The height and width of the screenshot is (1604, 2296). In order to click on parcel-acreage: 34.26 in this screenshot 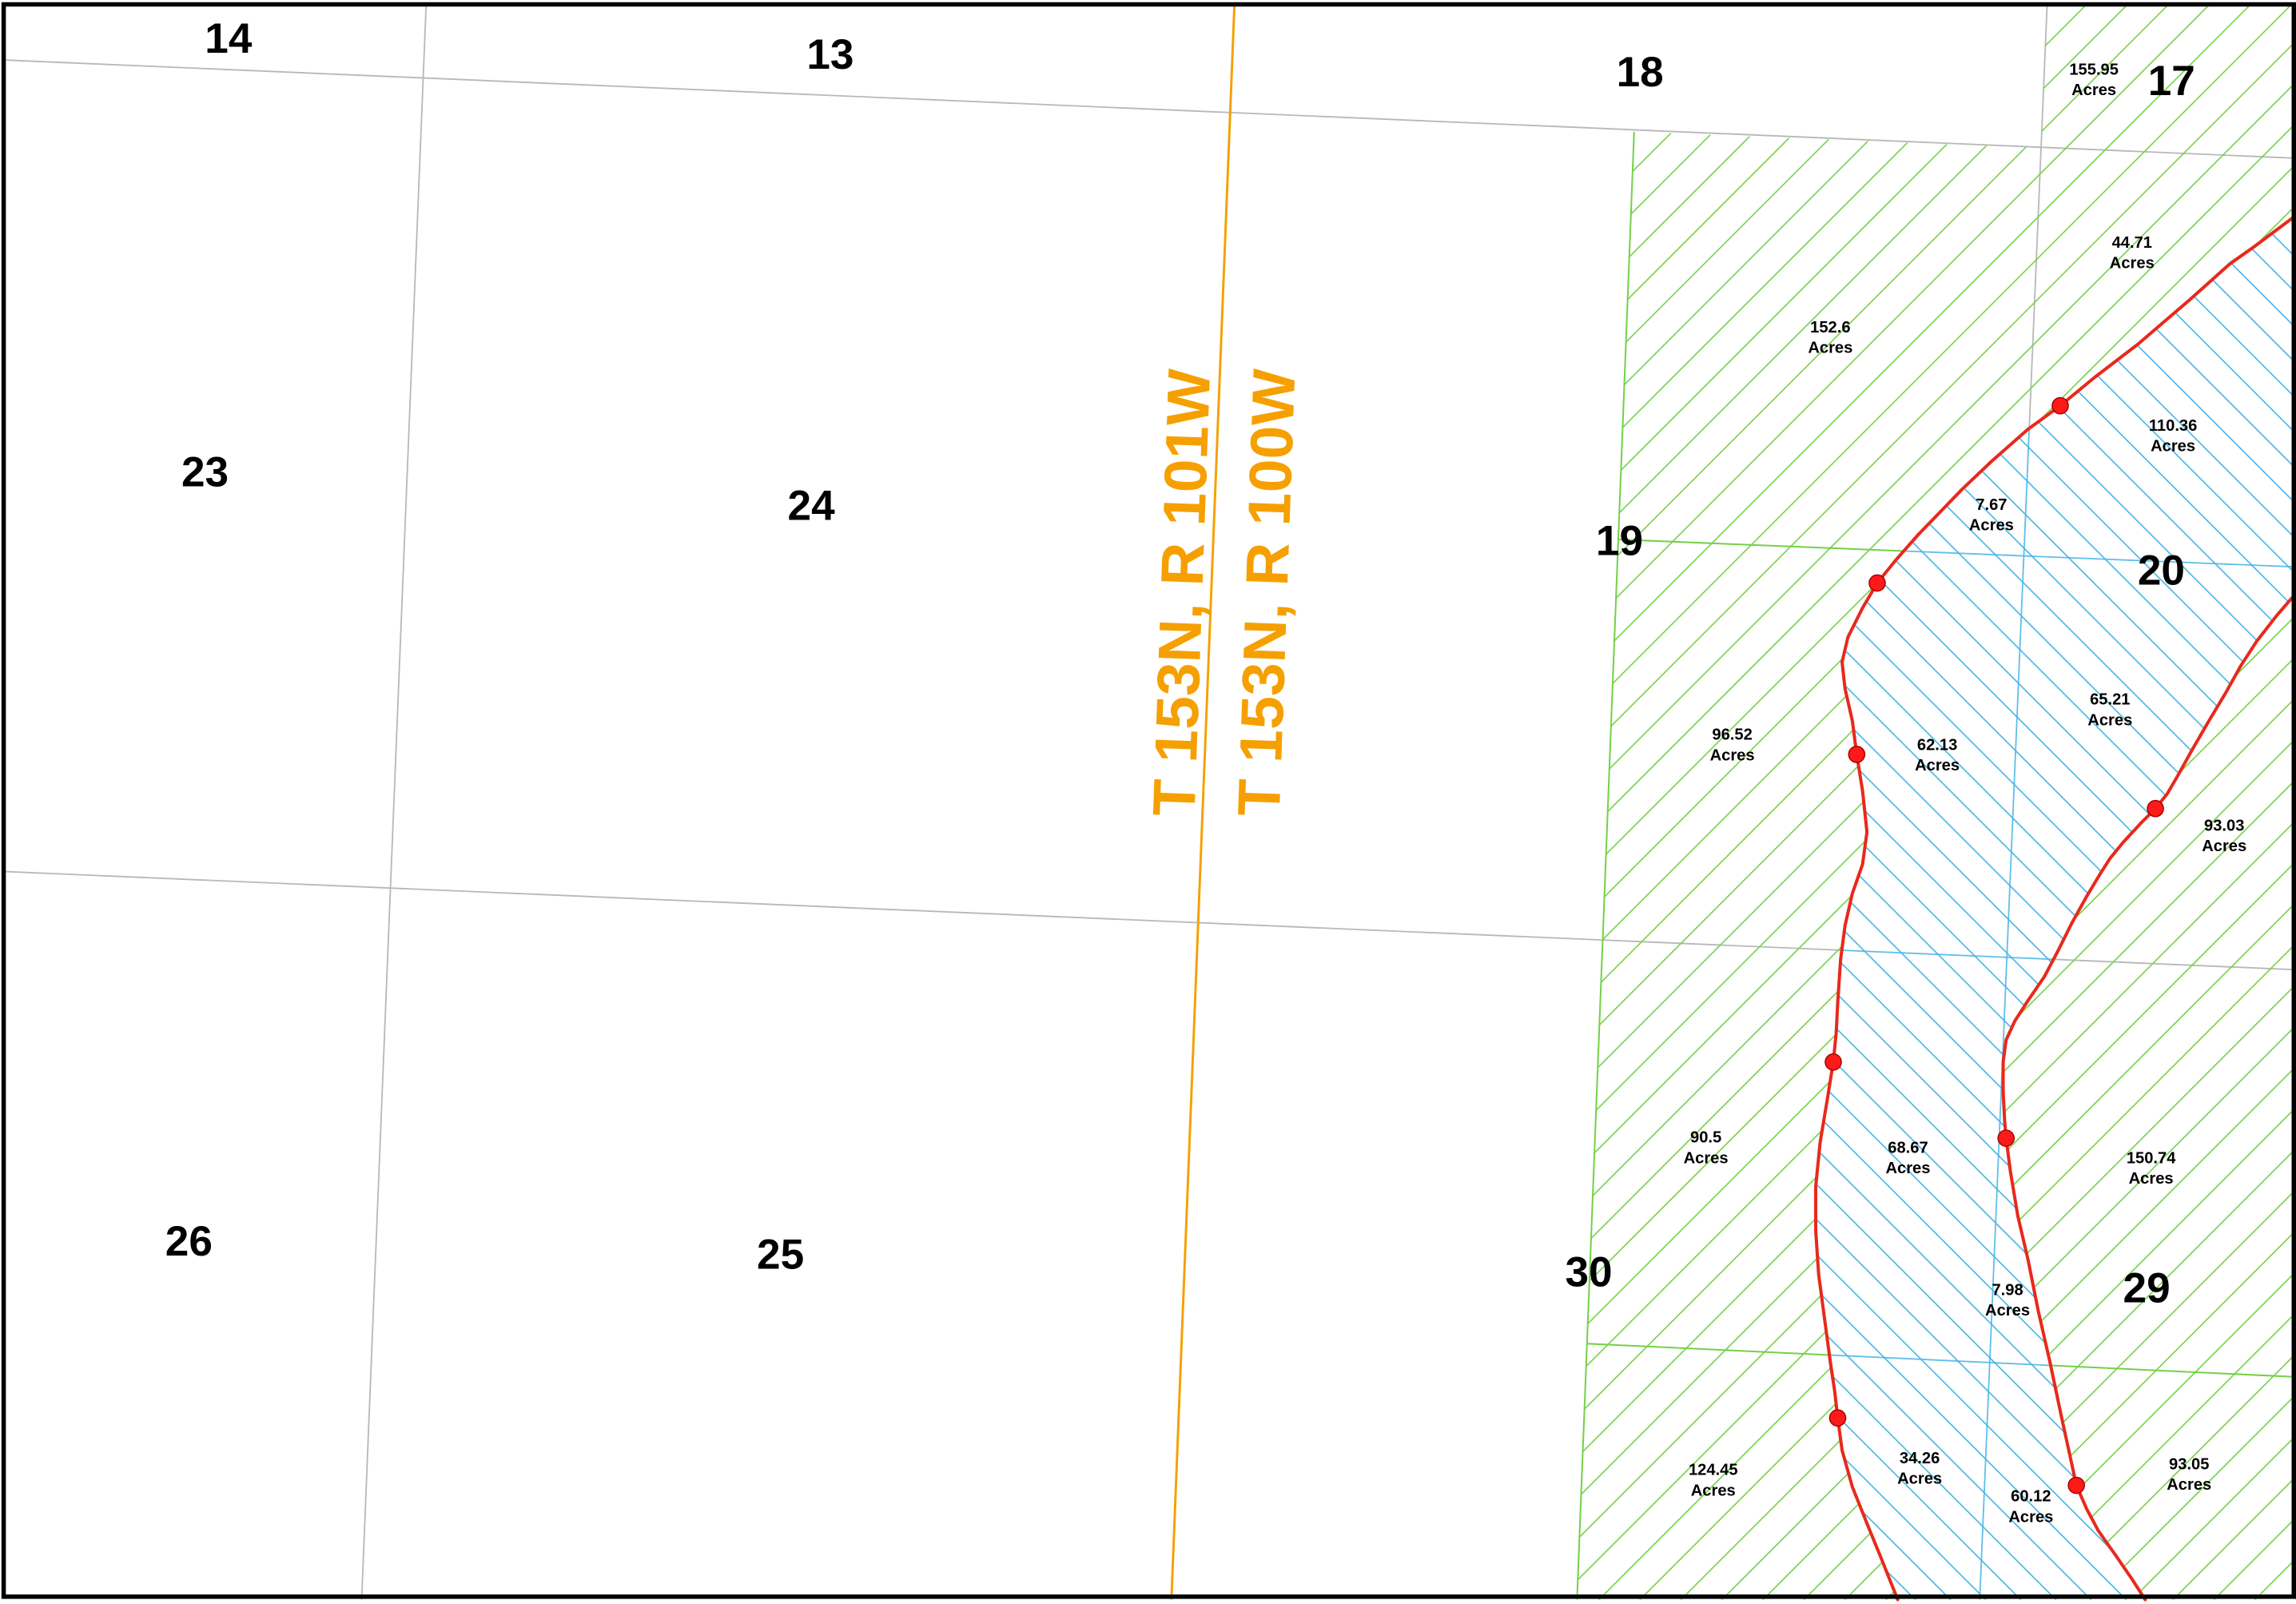, I will do `click(1920, 1458)`.